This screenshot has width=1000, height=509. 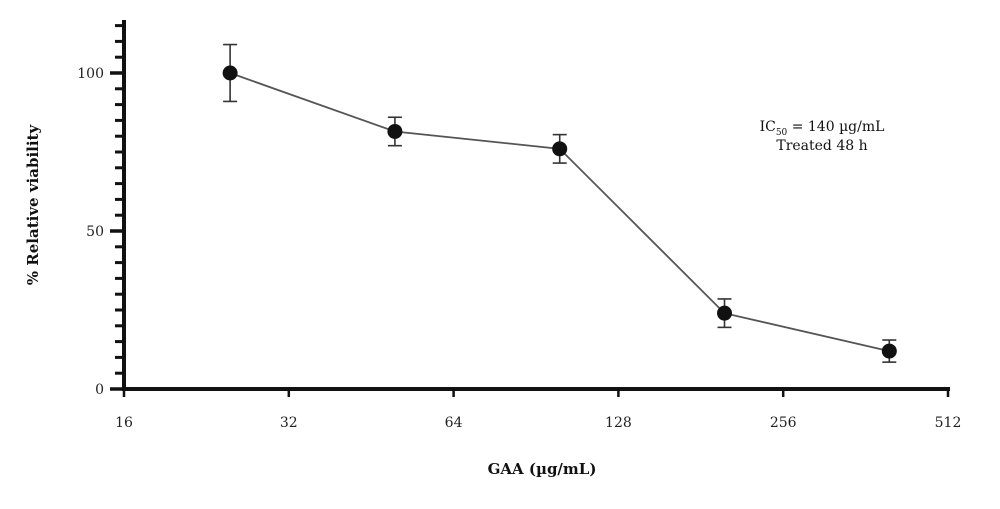 I want to click on y-axis-ticks: 0 50 100, so click(x=100, y=232).